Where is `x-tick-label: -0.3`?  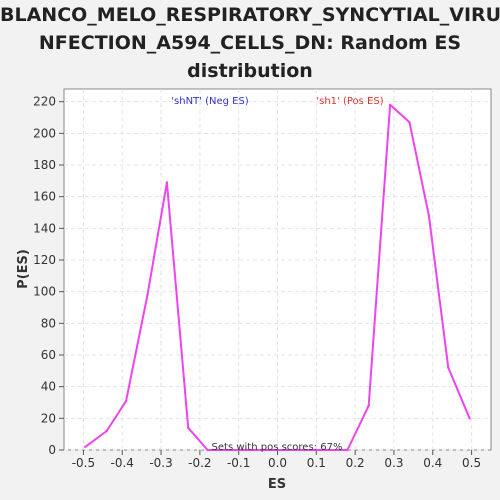
x-tick-label: -0.3 is located at coordinates (160, 463).